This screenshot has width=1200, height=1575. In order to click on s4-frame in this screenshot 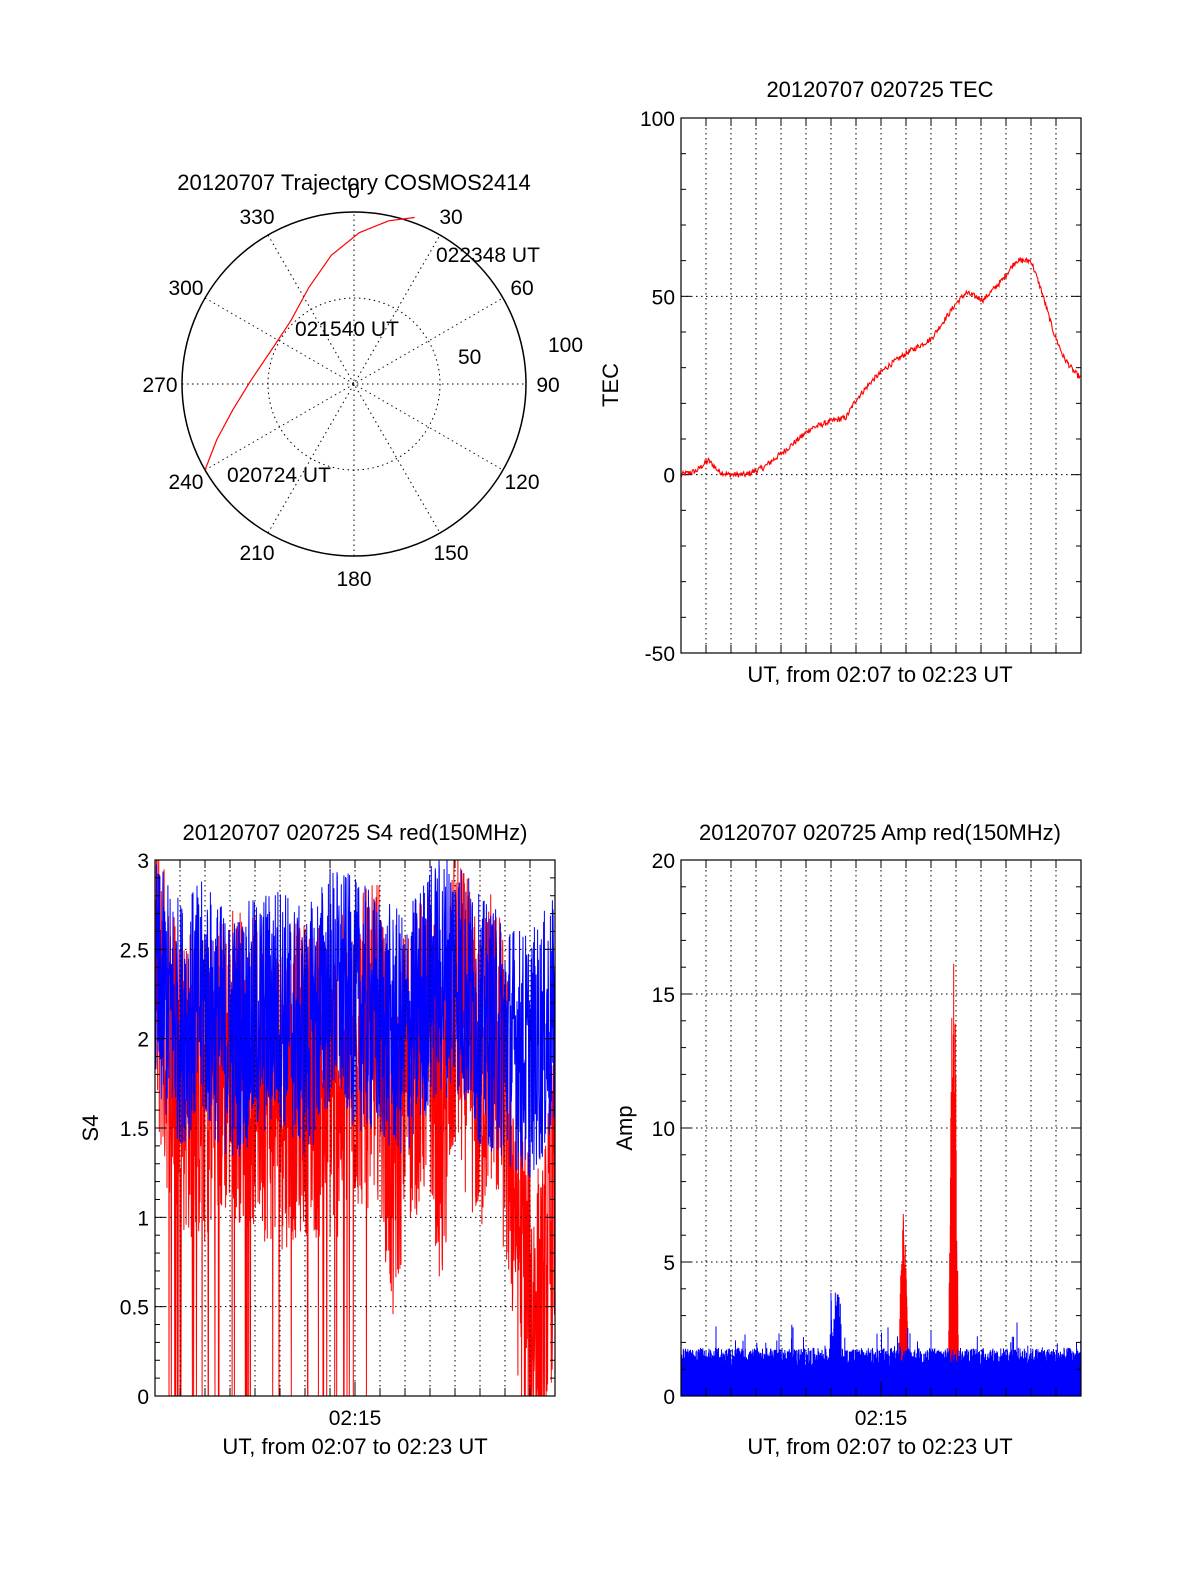, I will do `click(355, 1128)`.